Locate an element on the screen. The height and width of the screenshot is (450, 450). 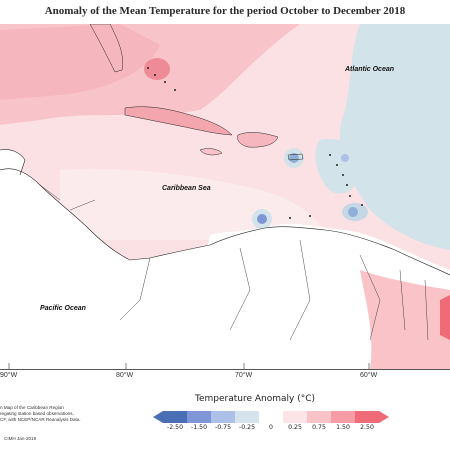
label-pacific-ocean: Pacific Ocean is located at coordinates (63, 308).